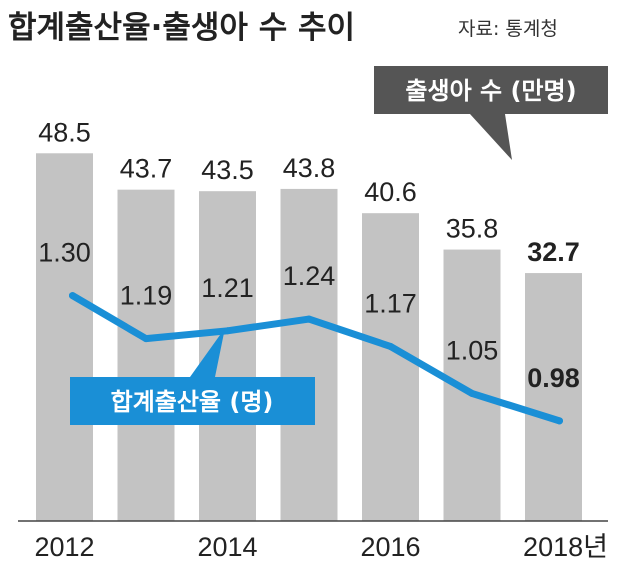  I want to click on line-legend-callout-box, so click(192, 376).